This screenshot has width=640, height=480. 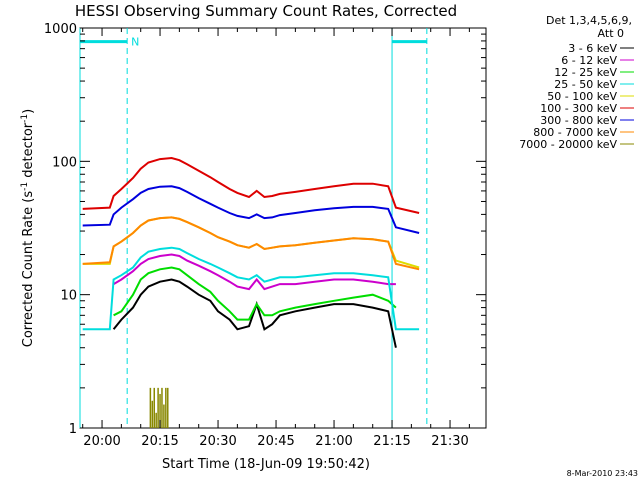 What do you see at coordinates (578, 120) in the screenshot?
I see `legend-label: 300 - 800 keV` at bounding box center [578, 120].